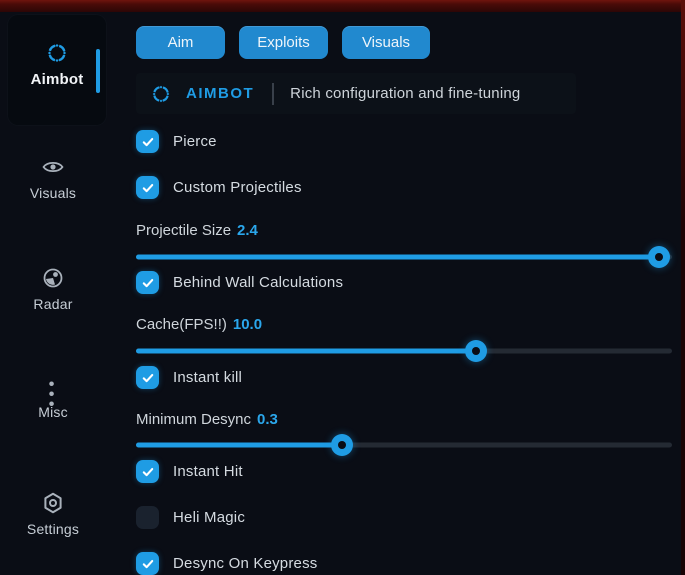 Image resolution: width=685 pixels, height=575 pixels. What do you see at coordinates (53, 304) in the screenshot?
I see `sidebar-item-label: Radar` at bounding box center [53, 304].